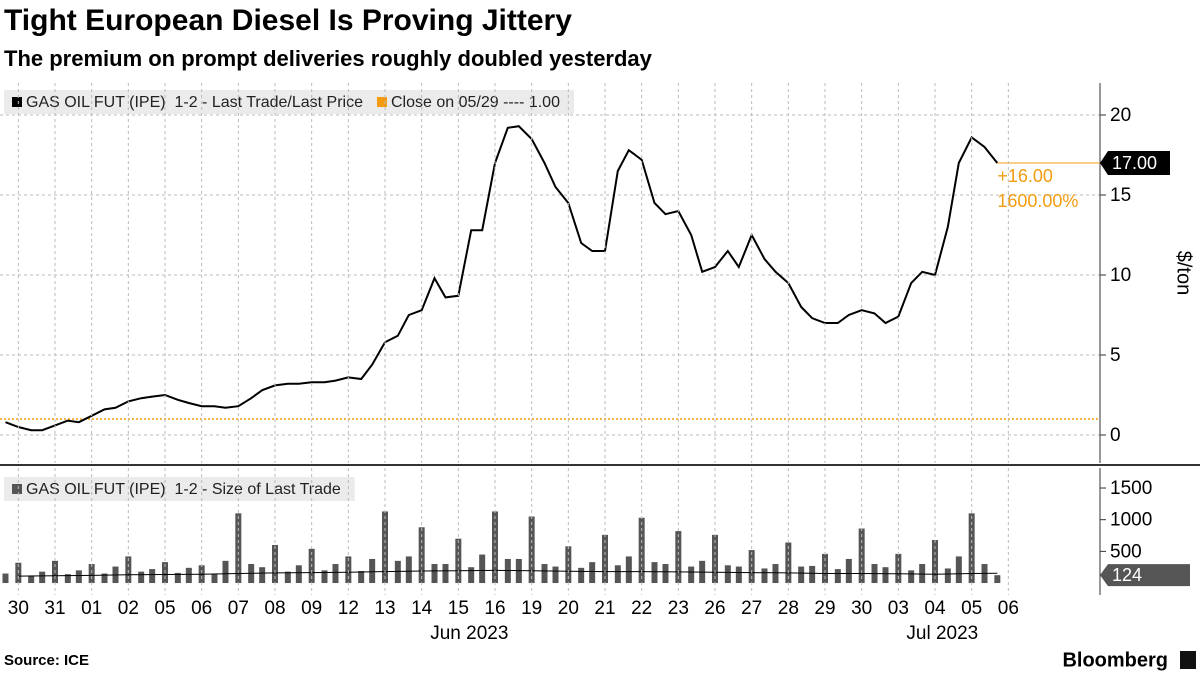 This screenshot has width=1200, height=680. Describe the element at coordinates (531, 608) in the screenshot. I see `x-tick-label: 19` at that location.